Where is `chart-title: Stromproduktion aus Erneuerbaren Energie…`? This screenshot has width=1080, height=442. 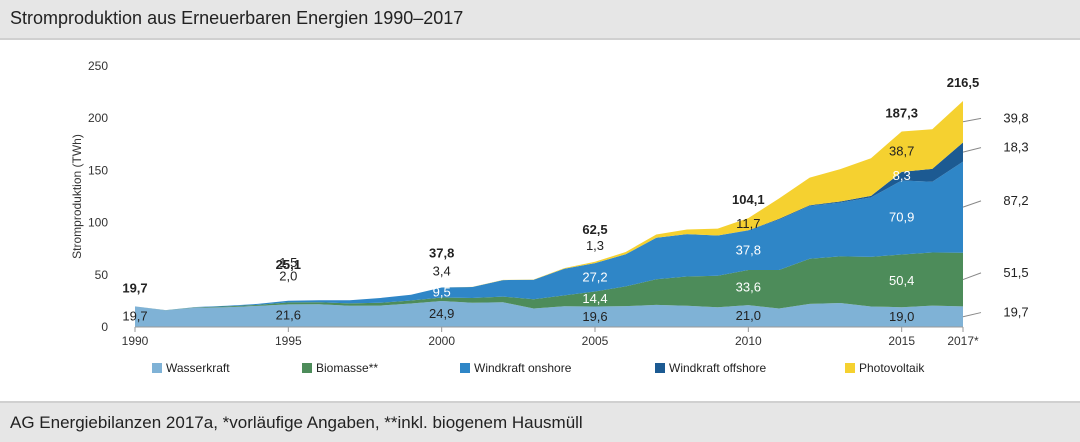 chart-title: Stromproduktion aus Erneuerbaren Energie… is located at coordinates (237, 18).